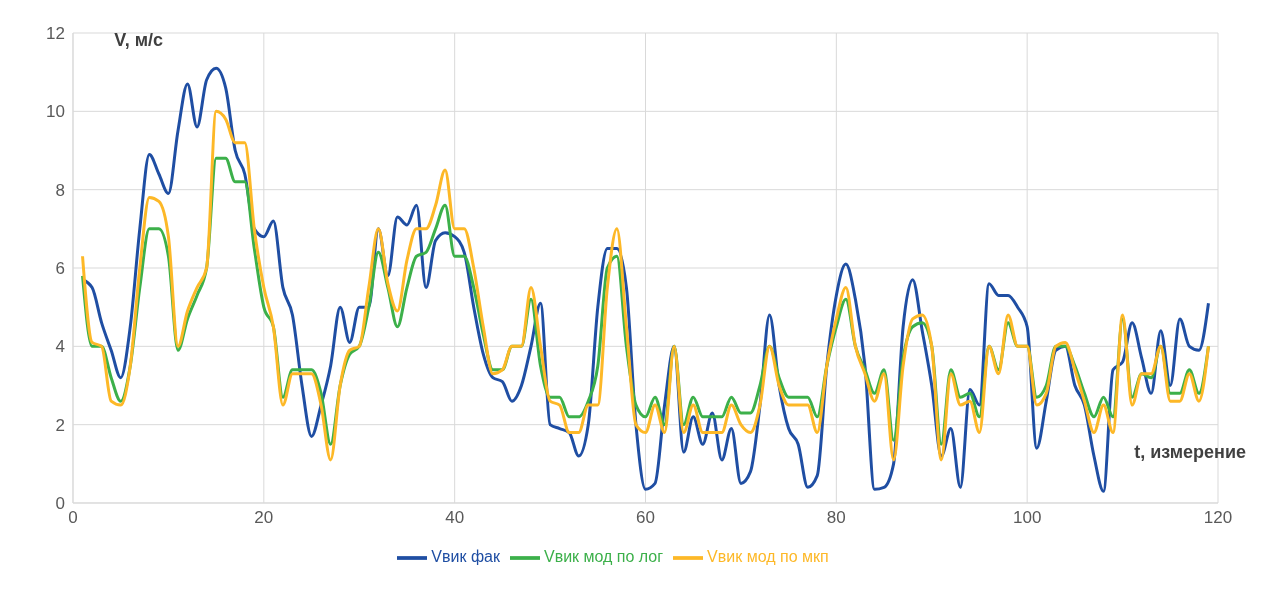 This screenshot has width=1264, height=594. I want to click on y-tick-label: 0, so click(60, 504).